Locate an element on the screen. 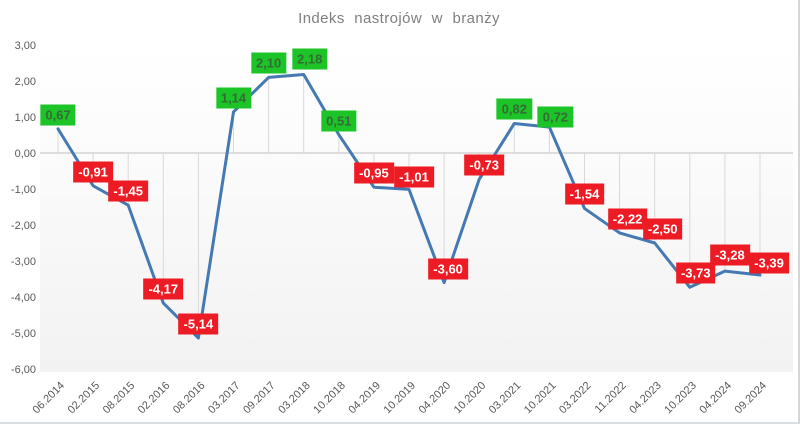  x-tick-label: 04.2019 is located at coordinates (364, 398).